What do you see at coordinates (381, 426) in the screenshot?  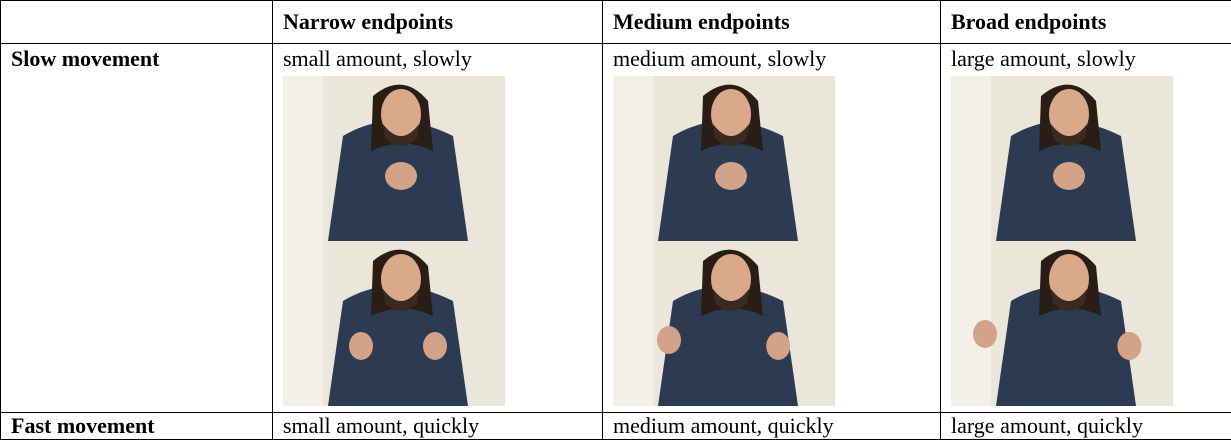 I see `cell-text: small amount, quickly` at bounding box center [381, 426].